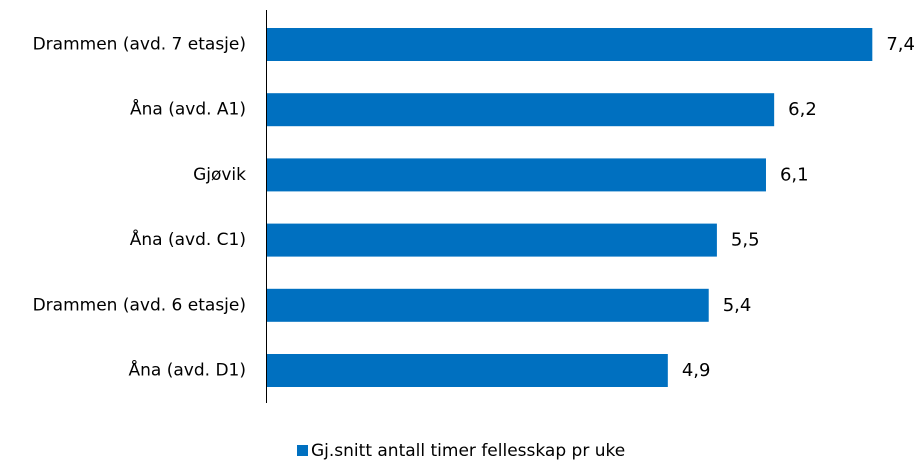 The image size is (922, 461). What do you see at coordinates (468, 450) in the screenshot?
I see `legend-label: Gj.snitt antall timer fellesskap pr uke` at bounding box center [468, 450].